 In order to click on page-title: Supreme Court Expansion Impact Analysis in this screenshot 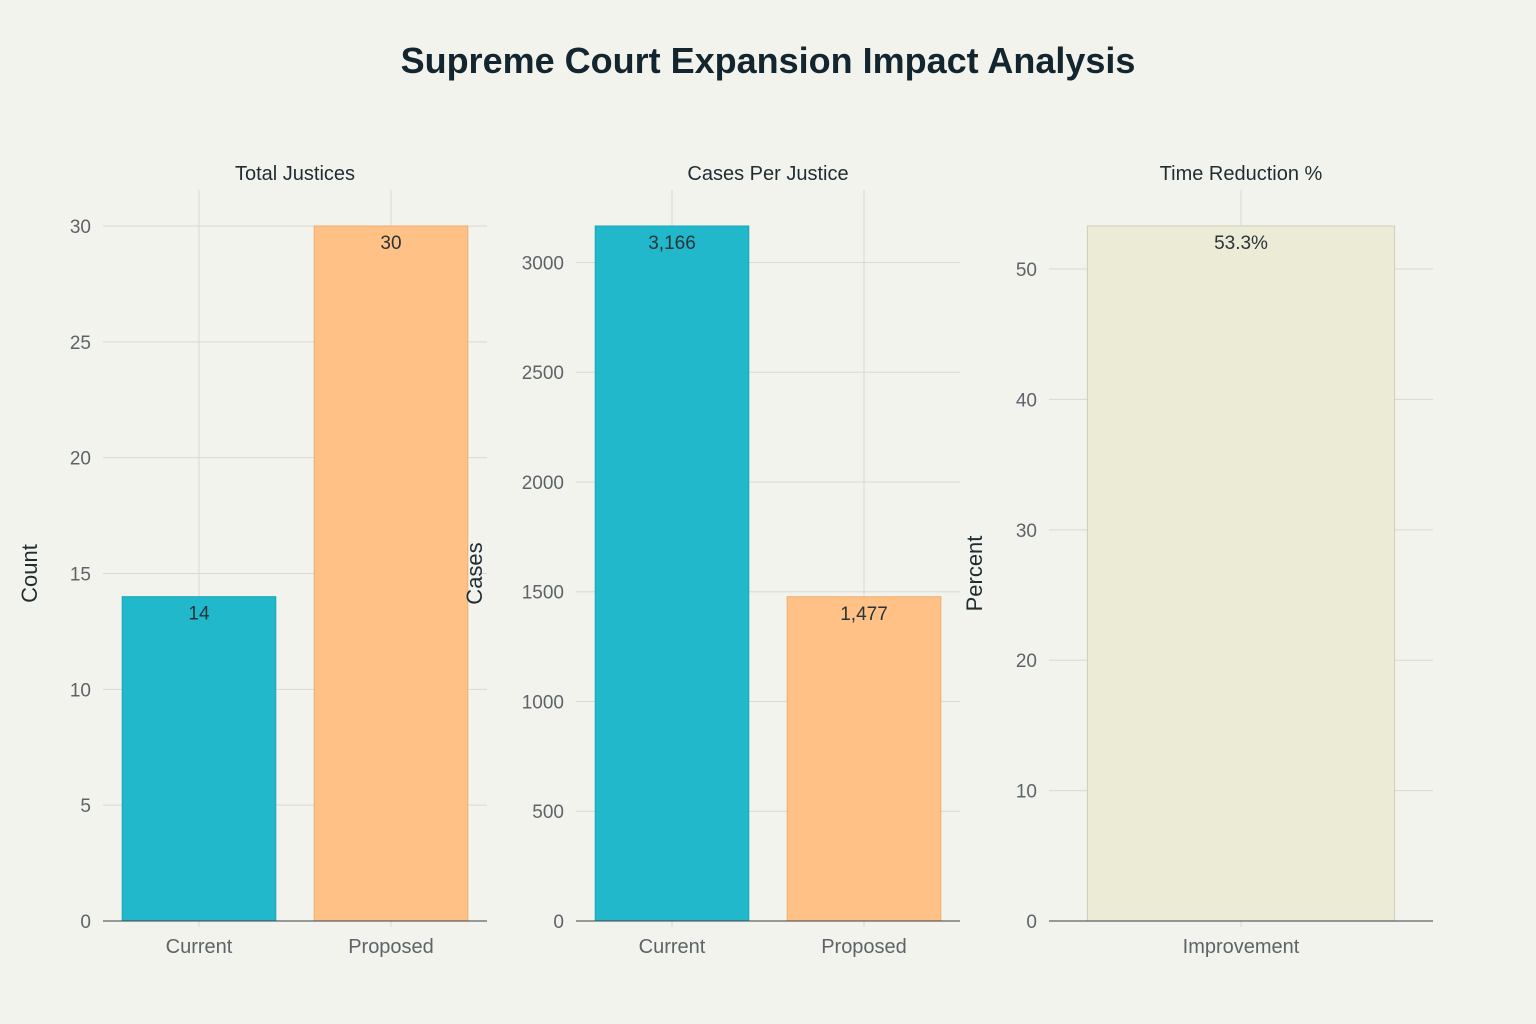, I will do `click(768, 60)`.